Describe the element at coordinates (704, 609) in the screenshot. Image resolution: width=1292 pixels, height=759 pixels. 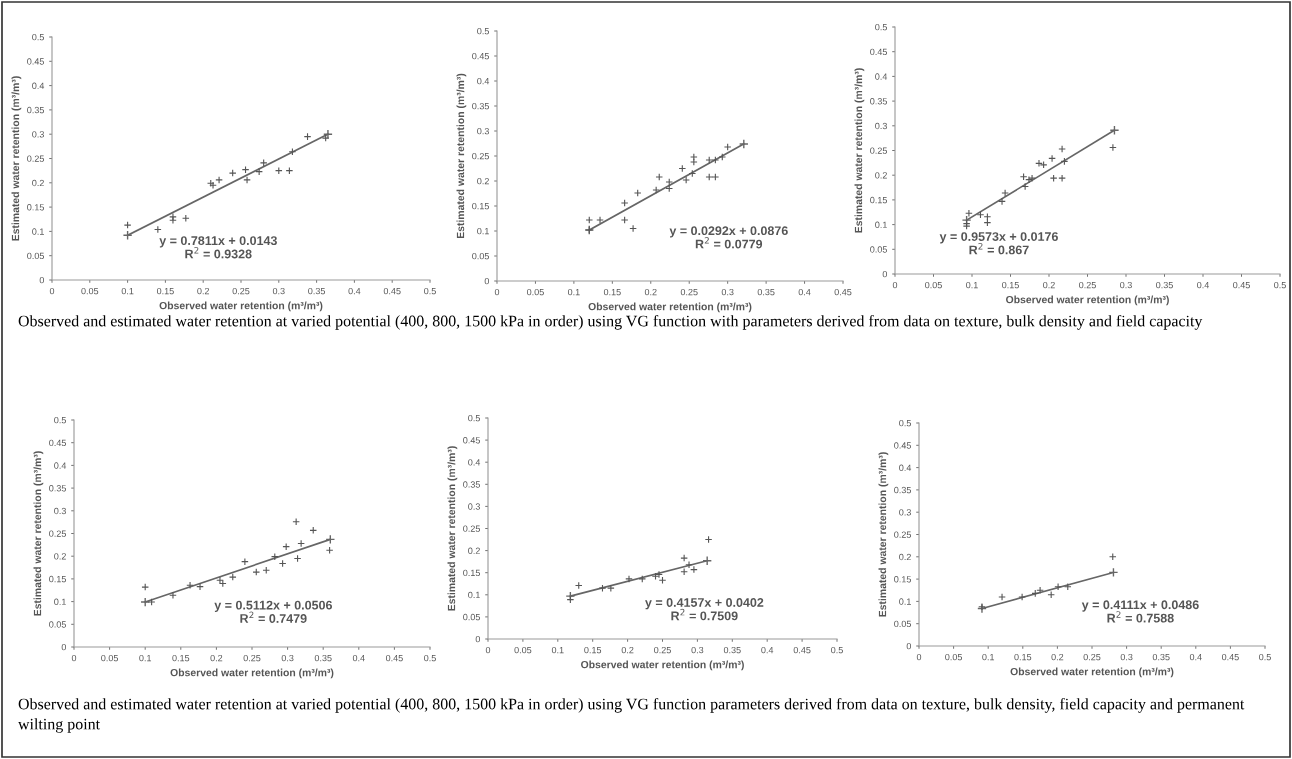
I see `annotation: y = 0.4157x + 0.0402 R$^{2}$ = 0.7509` at that location.